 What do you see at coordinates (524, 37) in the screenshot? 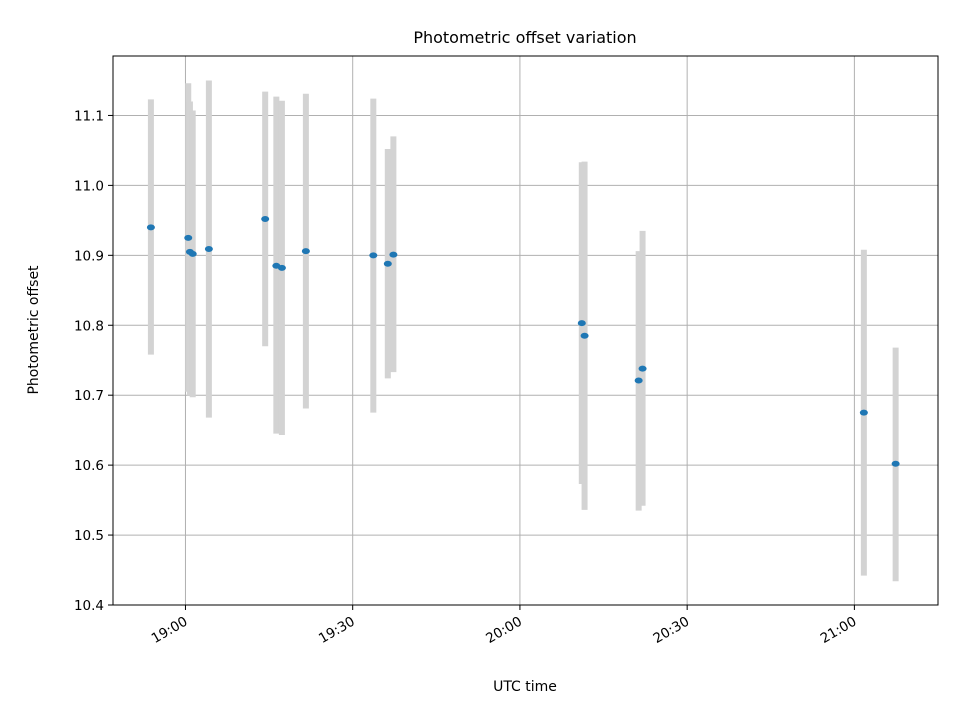
I see `chart-title: Photometric offset variation` at bounding box center [524, 37].